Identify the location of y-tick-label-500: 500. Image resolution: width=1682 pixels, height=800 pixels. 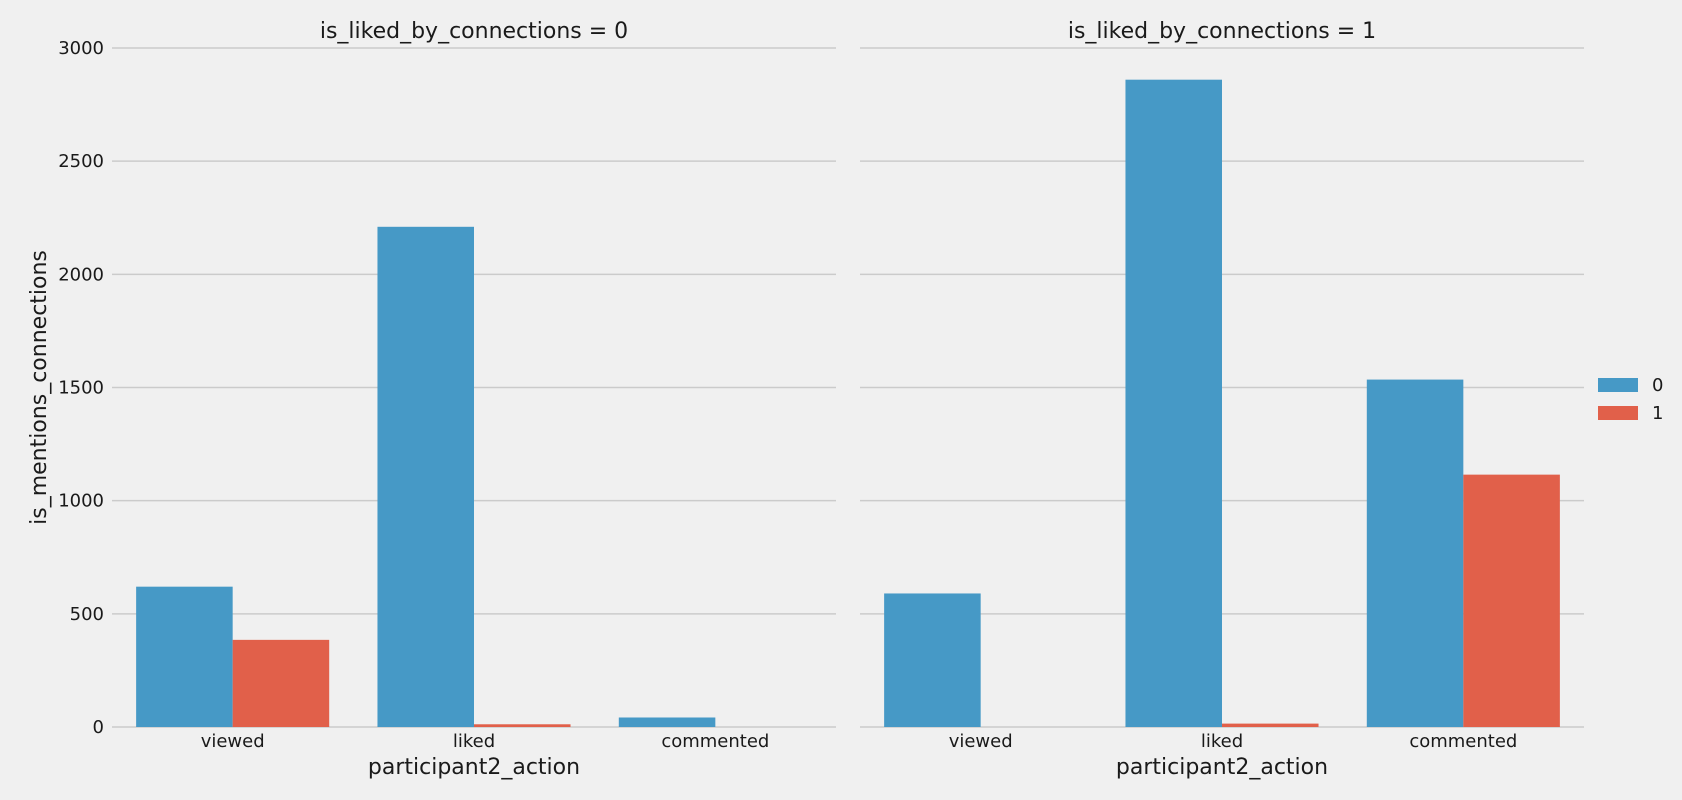
(87, 614).